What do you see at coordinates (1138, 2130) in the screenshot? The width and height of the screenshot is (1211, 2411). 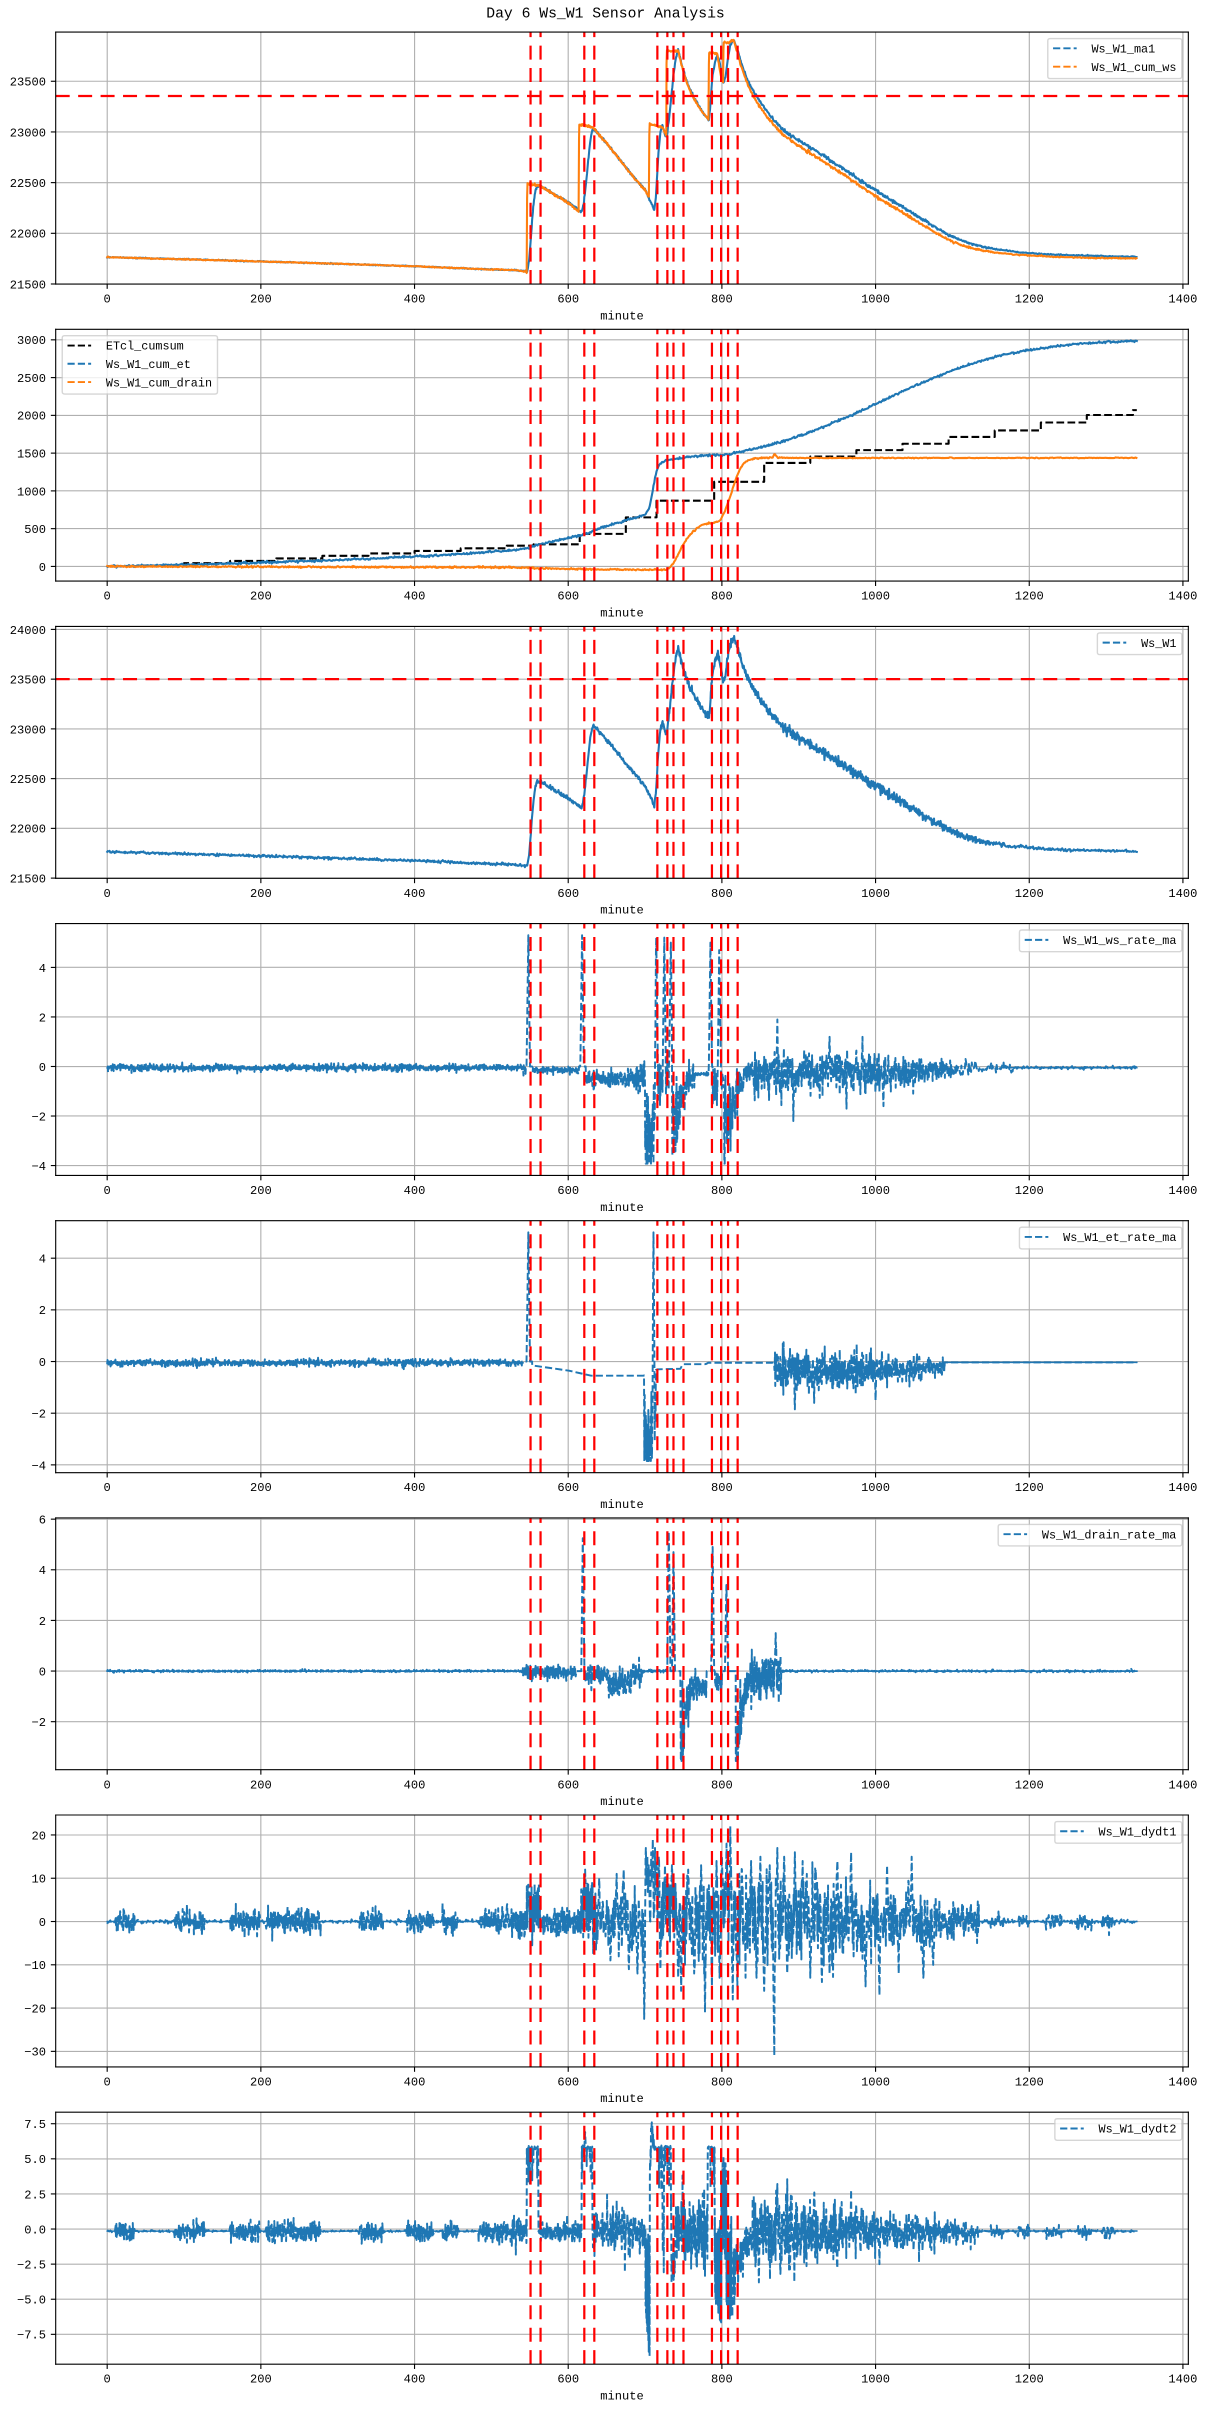 I see `svg-text: Ws_W1_dydt2` at bounding box center [1138, 2130].